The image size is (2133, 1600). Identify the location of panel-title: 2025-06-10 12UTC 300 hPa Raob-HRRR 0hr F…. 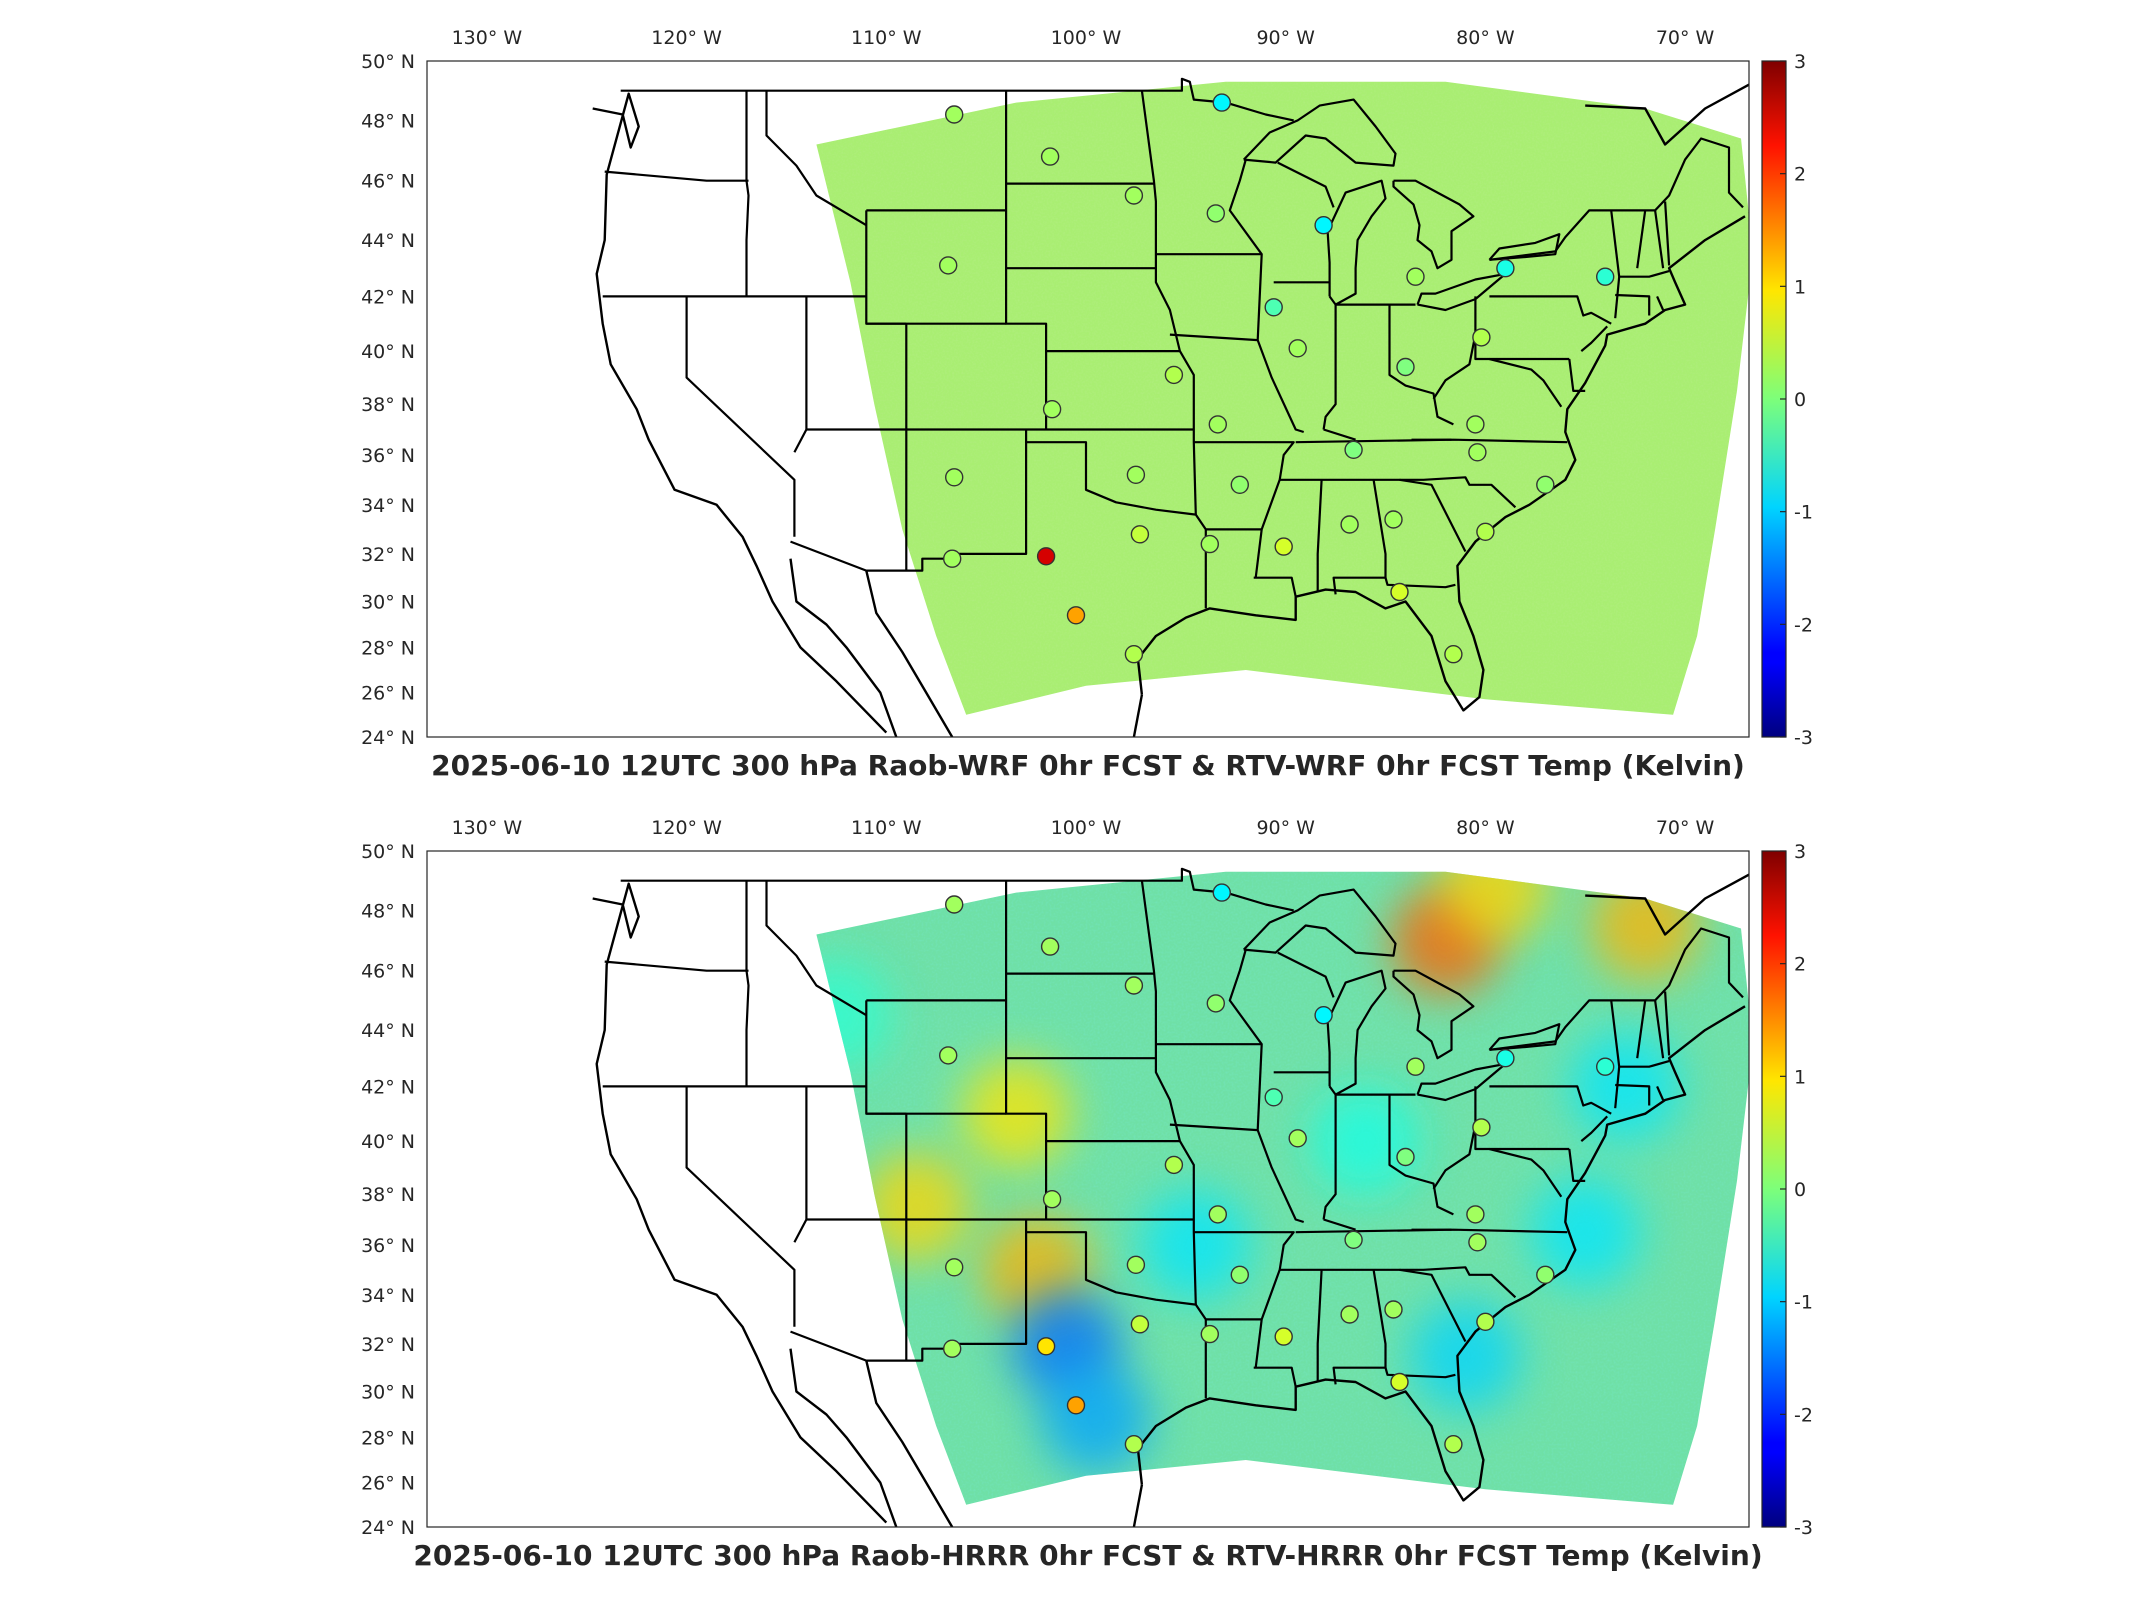
(1087, 1555).